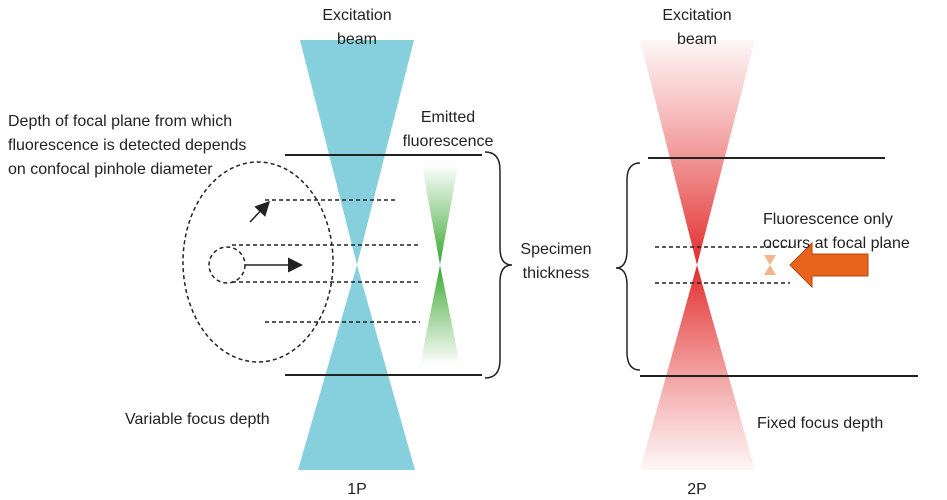 This screenshot has height=500, width=947. What do you see at coordinates (357, 489) in the screenshot?
I see `panel-label: 1P` at bounding box center [357, 489].